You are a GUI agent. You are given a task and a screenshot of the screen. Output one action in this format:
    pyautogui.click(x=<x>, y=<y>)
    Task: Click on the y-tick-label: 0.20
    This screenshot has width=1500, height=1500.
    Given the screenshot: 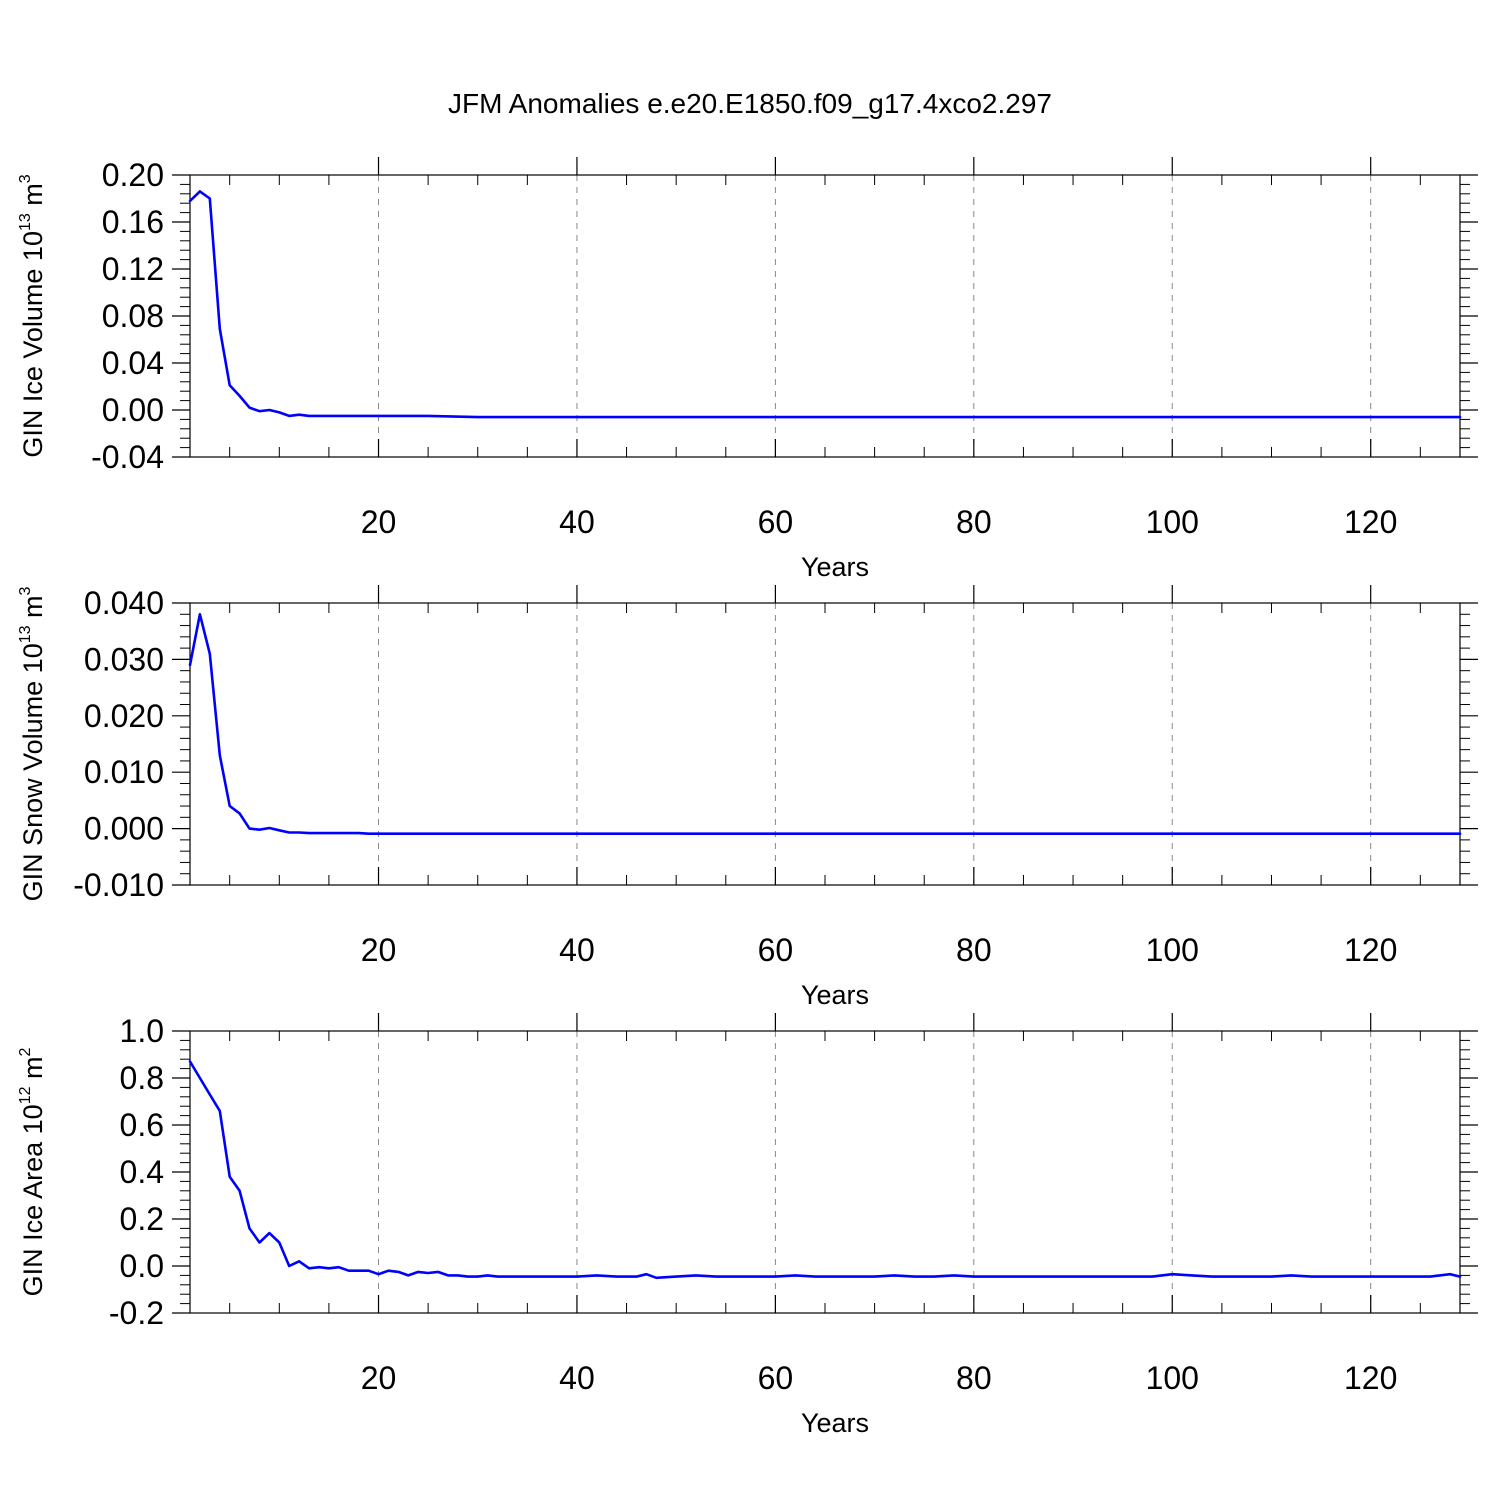 What is the action you would take?
    pyautogui.click(x=133, y=175)
    